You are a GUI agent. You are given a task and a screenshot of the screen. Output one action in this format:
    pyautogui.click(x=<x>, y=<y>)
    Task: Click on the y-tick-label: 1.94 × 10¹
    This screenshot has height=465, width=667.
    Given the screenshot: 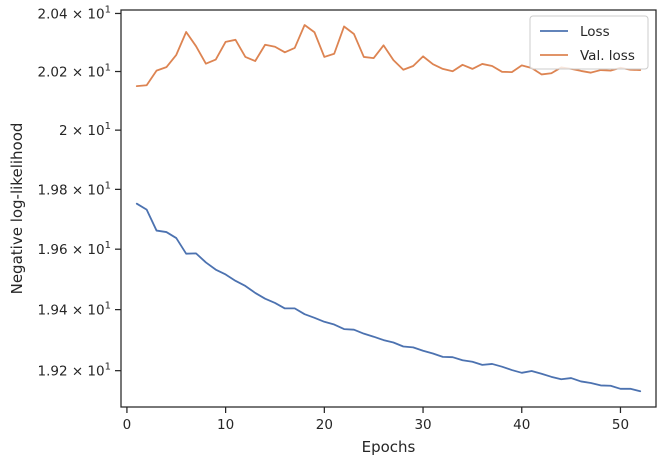 What is the action you would take?
    pyautogui.click(x=74, y=310)
    